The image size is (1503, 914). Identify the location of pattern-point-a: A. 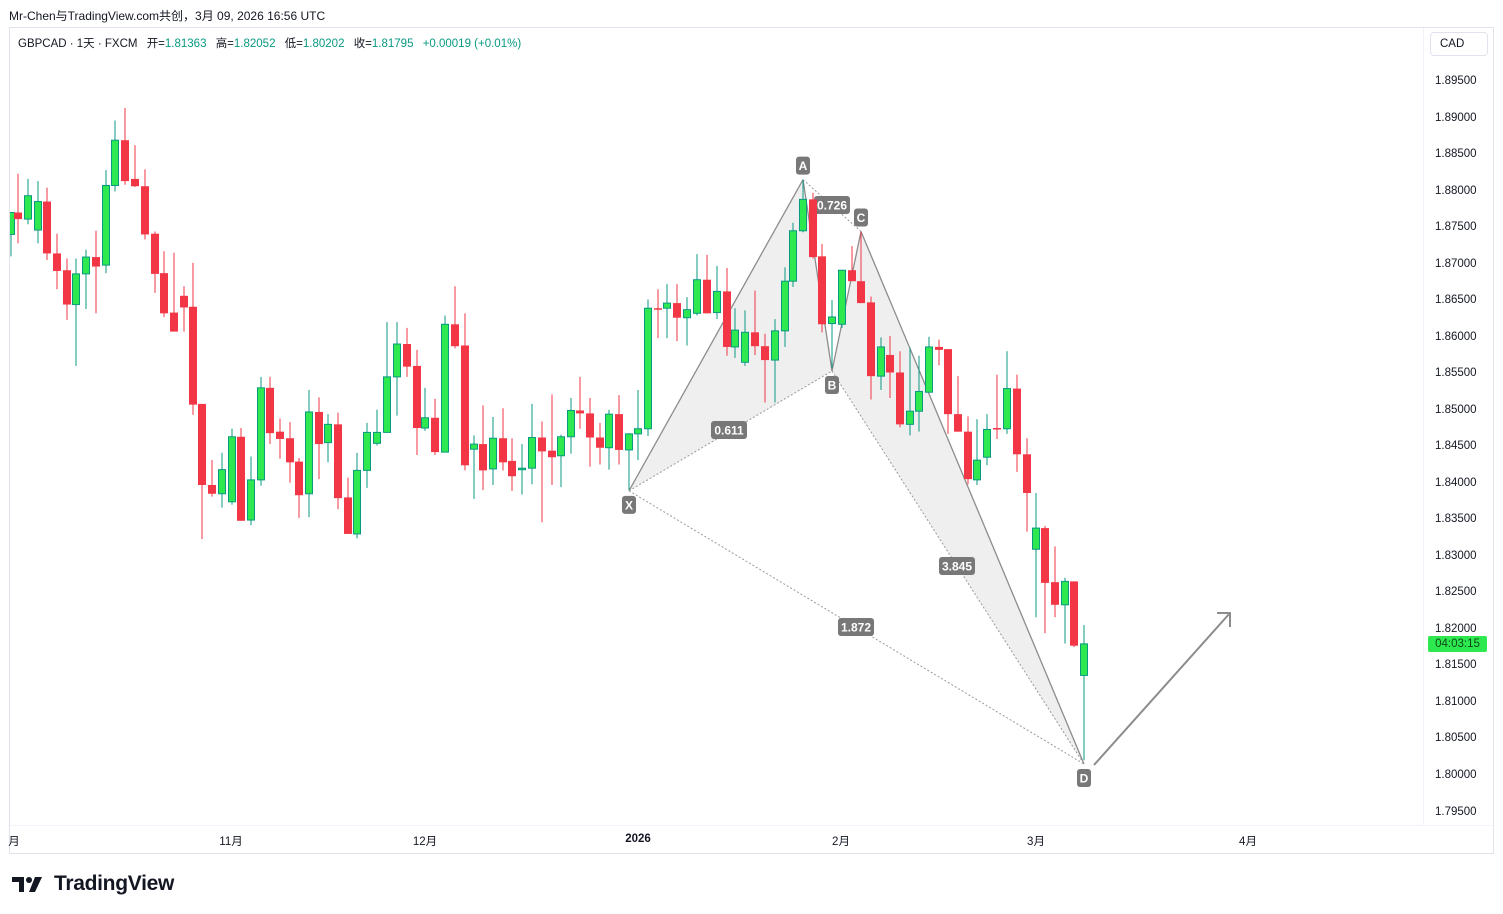
(803, 165).